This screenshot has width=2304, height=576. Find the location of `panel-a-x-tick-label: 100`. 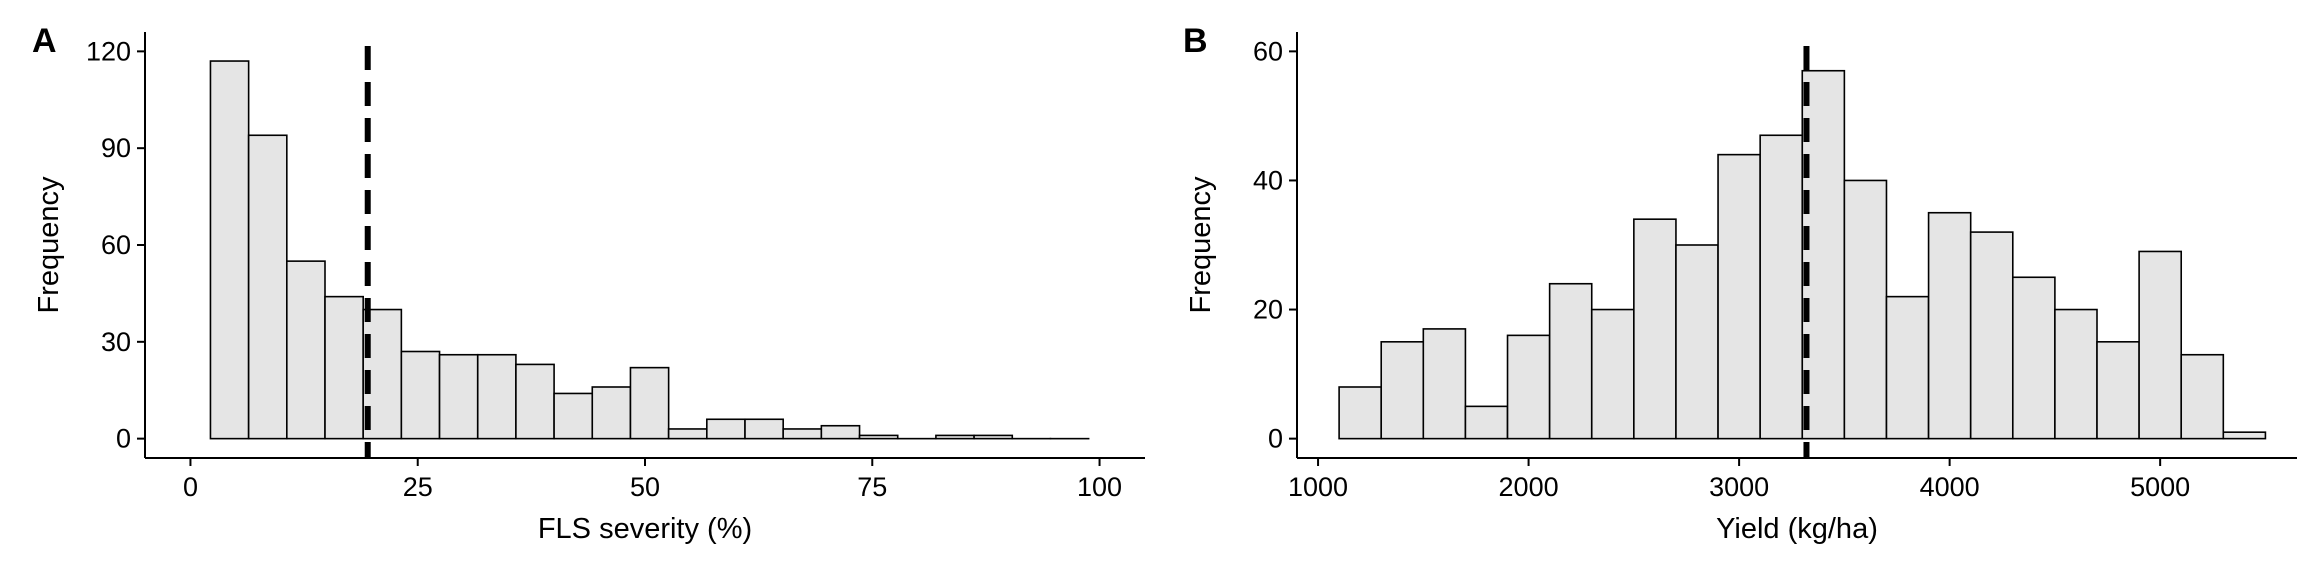

panel-a-x-tick-label: 100 is located at coordinates (1099, 487).